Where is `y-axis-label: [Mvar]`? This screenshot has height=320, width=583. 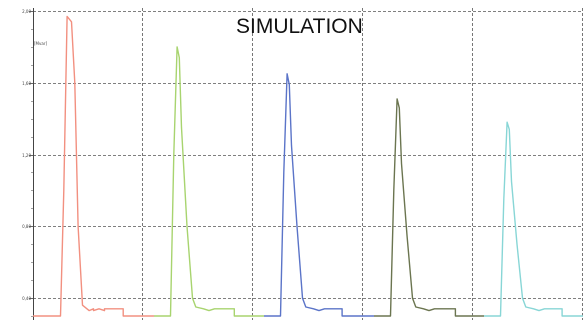
y-axis-label: [Mvar] is located at coordinates (40, 43).